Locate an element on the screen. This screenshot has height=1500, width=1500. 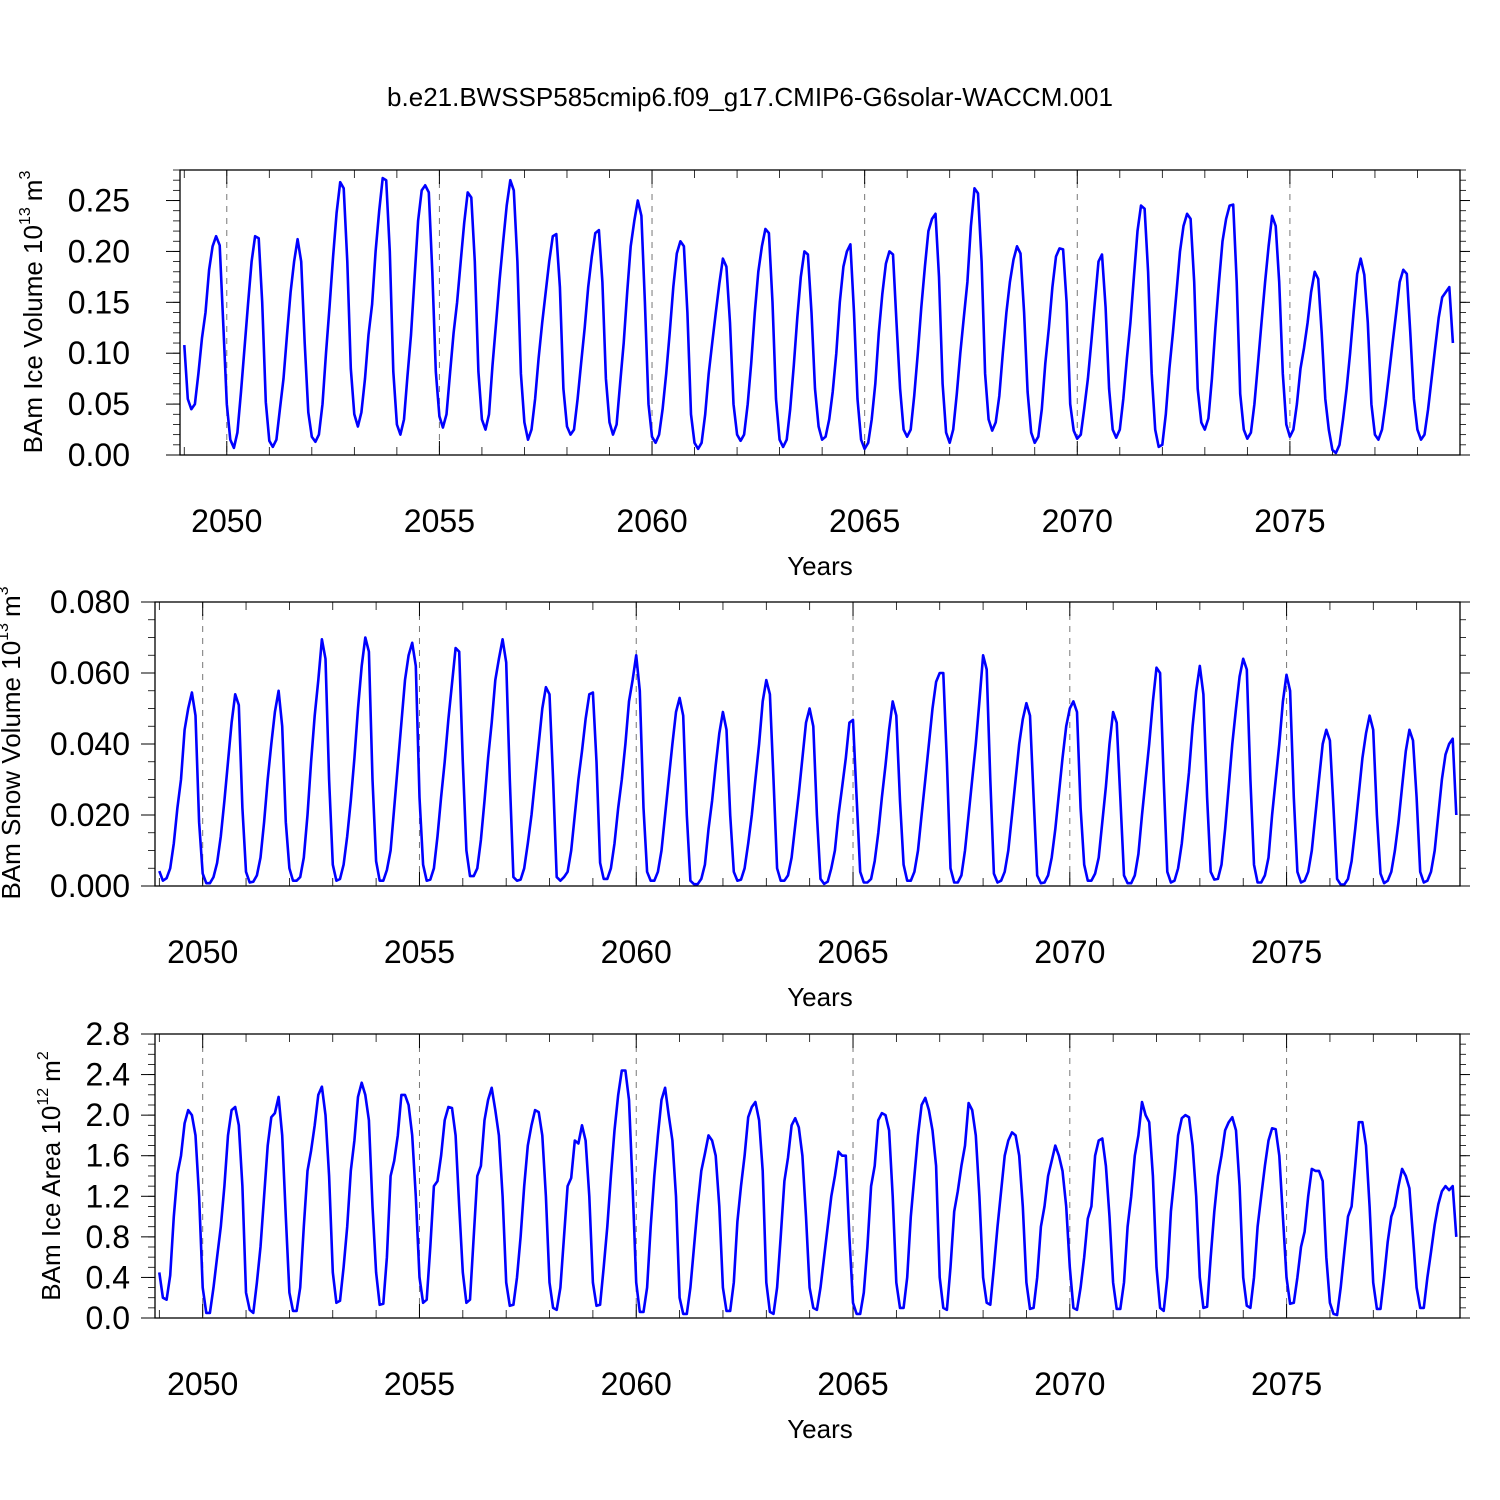
panel-snow-volume-y-tick-label: 0.000 is located at coordinates (90, 886).